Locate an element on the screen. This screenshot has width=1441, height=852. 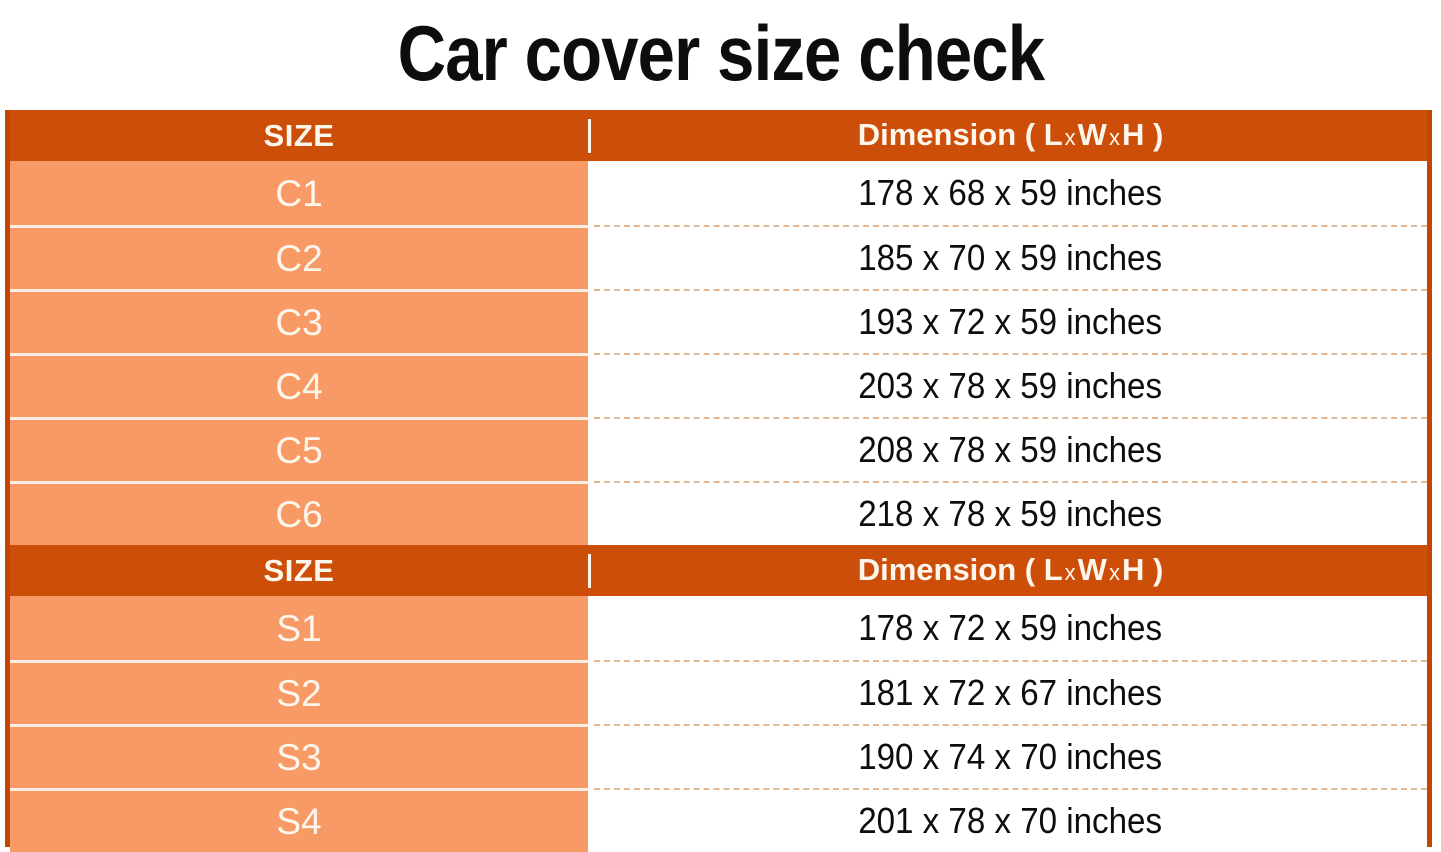
cell-dimension-value: 203 x 78 x 59 inches is located at coordinates (1010, 385).